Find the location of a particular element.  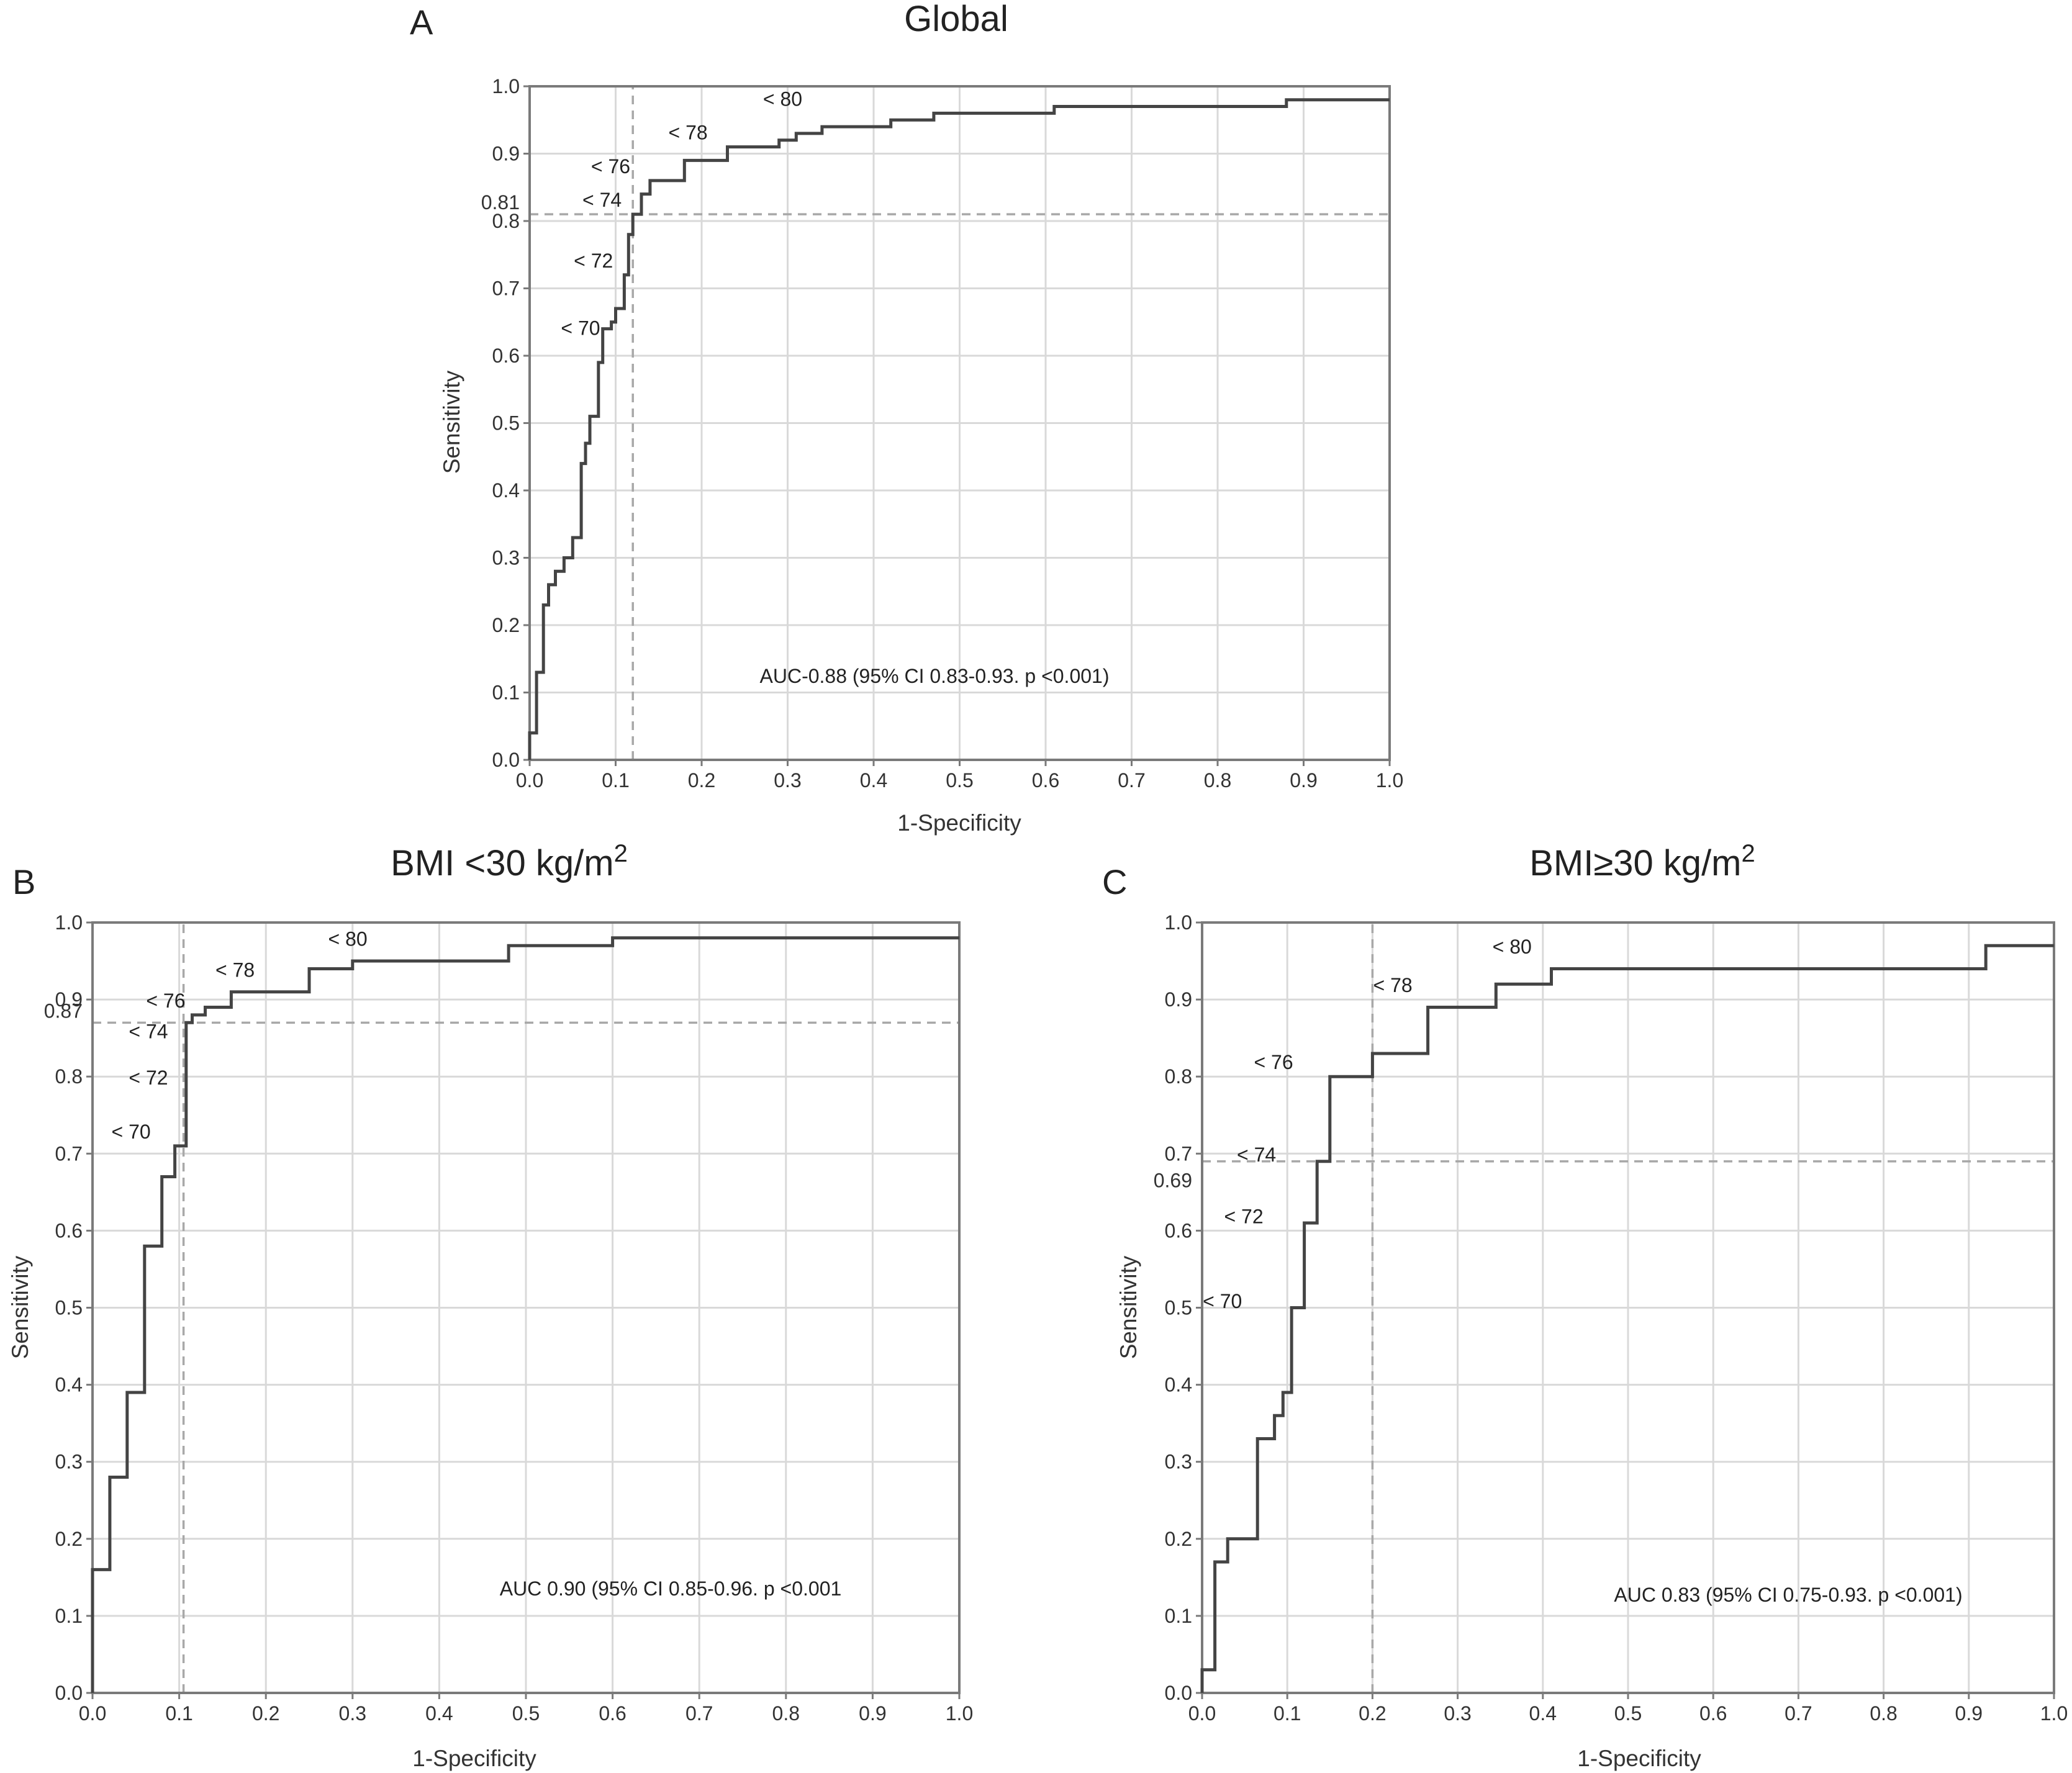

x-tick-label: 0.2 is located at coordinates (701, 781).